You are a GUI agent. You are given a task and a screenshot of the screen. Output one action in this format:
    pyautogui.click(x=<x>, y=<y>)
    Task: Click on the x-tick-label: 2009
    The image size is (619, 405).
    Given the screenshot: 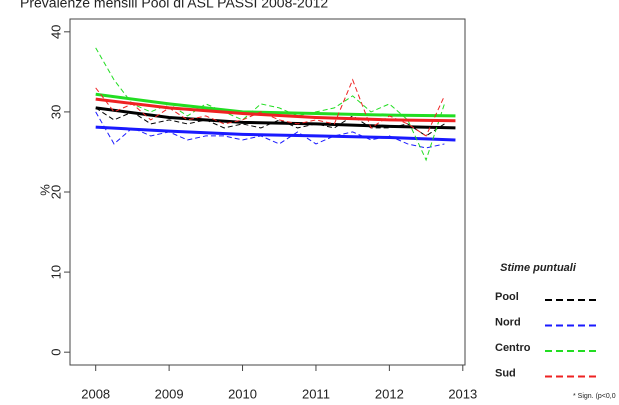 What is the action you would take?
    pyautogui.click(x=169, y=393)
    